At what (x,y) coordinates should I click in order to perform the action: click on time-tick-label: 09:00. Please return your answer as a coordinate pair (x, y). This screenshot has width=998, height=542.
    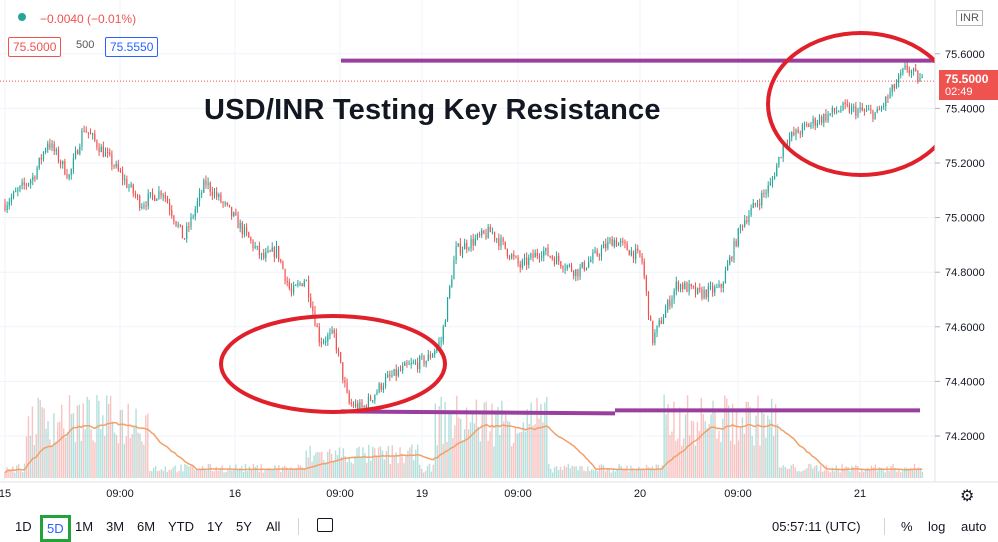
    Looking at the image, I should click on (738, 494).